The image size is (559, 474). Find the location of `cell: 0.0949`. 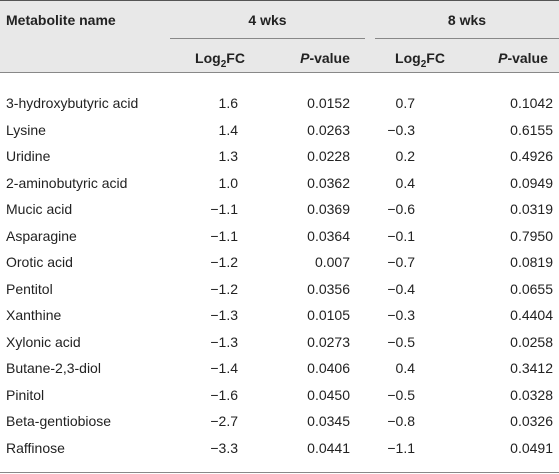

cell: 0.0949 is located at coordinates (531, 182).